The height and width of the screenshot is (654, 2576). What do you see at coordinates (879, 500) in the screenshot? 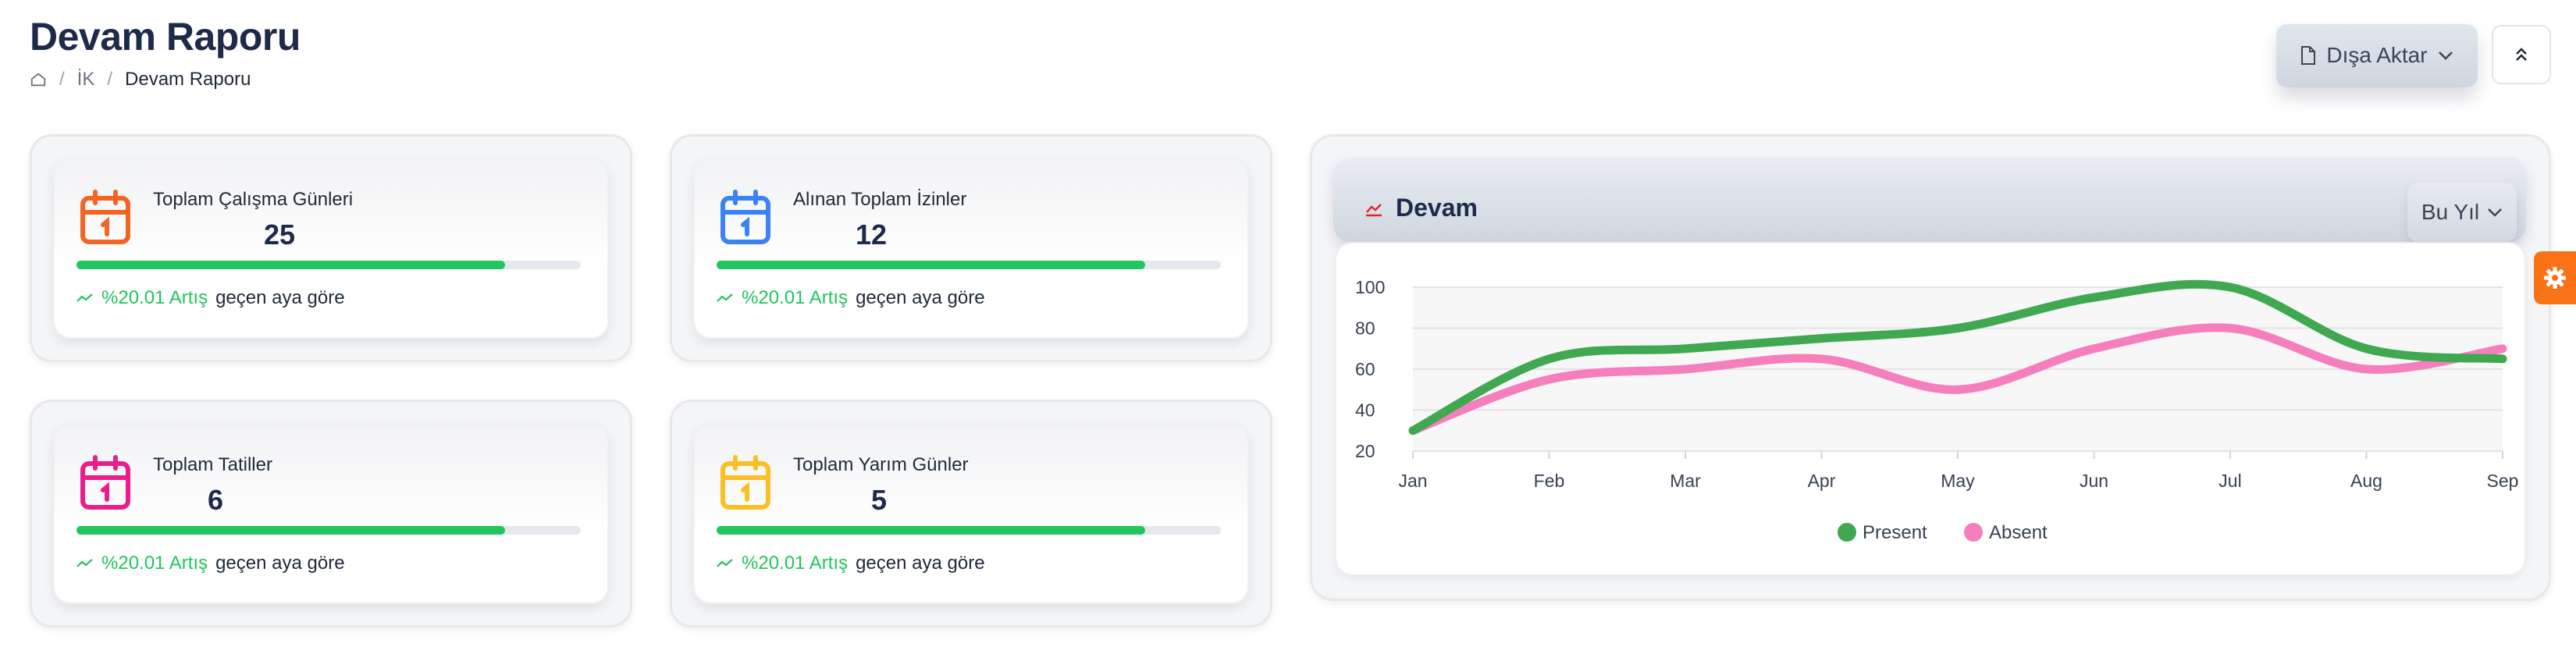
I see `card-value: 5` at bounding box center [879, 500].